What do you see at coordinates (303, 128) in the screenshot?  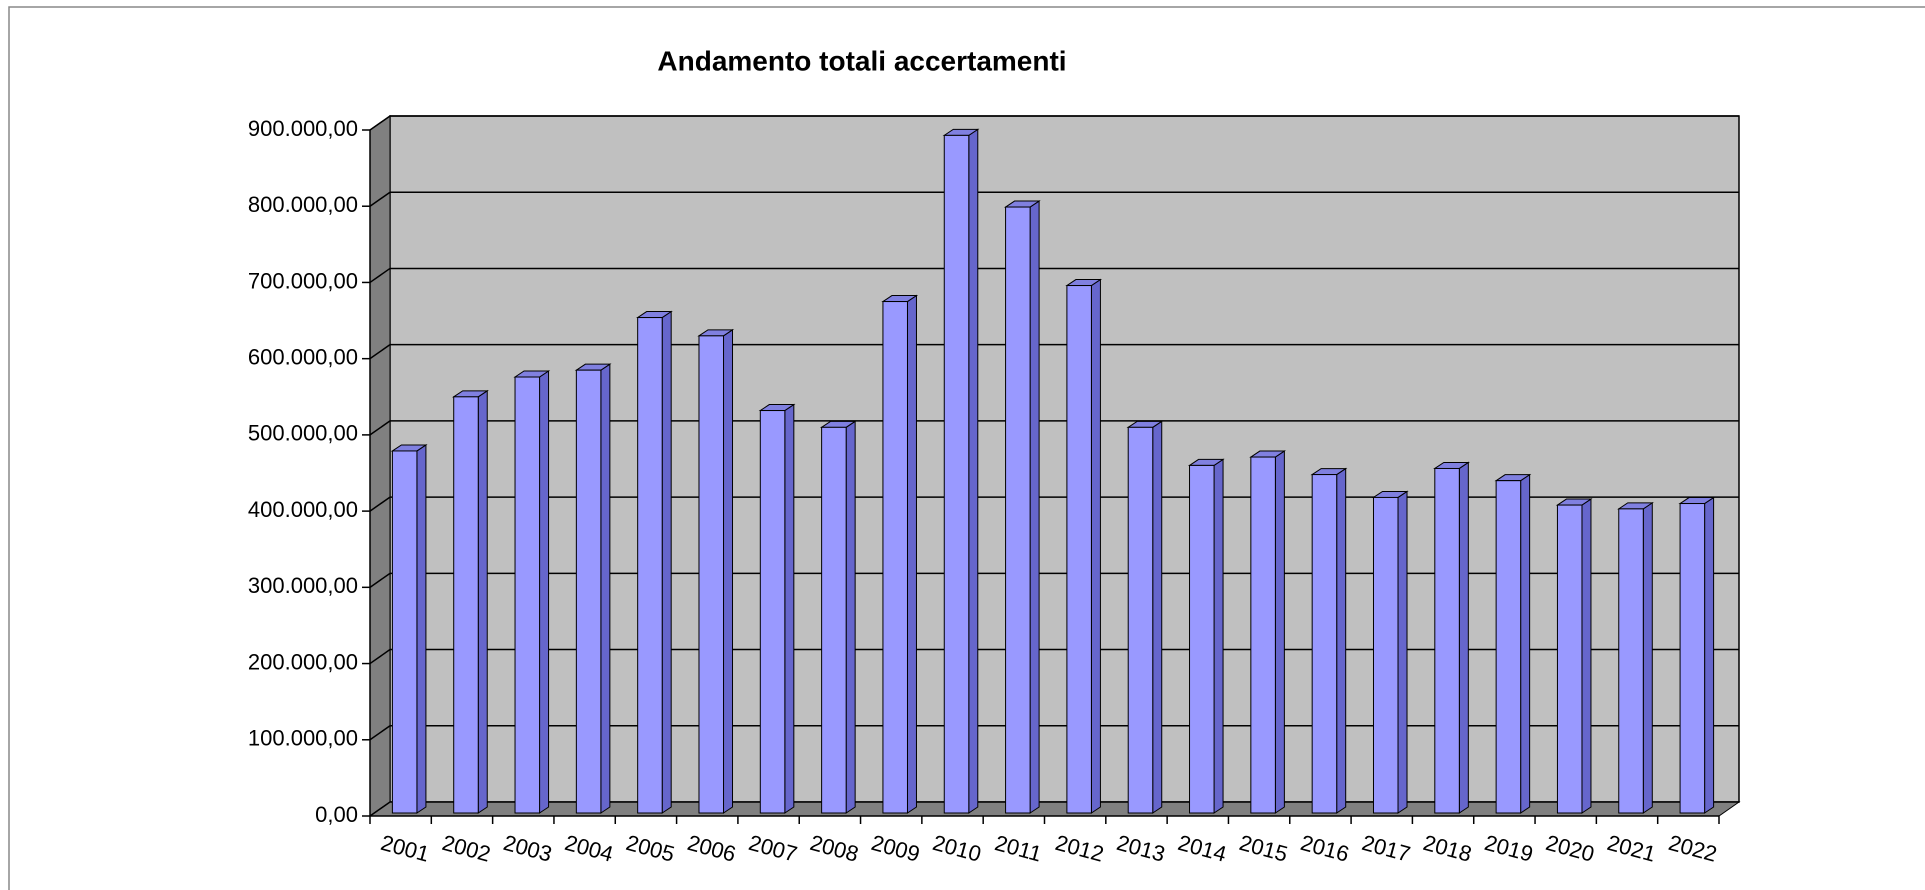 I see `y-tick-label: 900.000,00` at bounding box center [303, 128].